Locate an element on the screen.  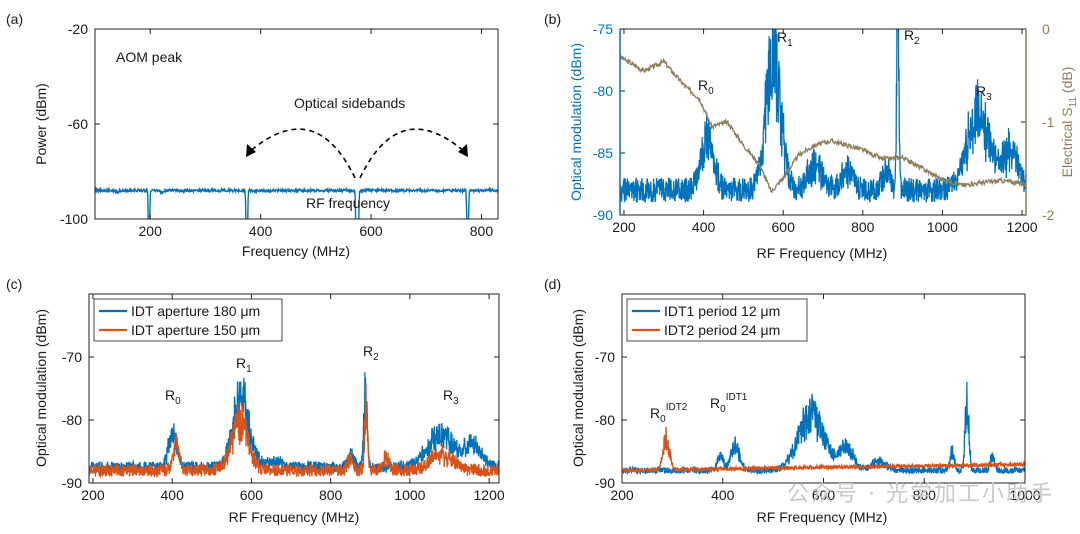
y-right-tick-label: 0 is located at coordinates (1046, 29).